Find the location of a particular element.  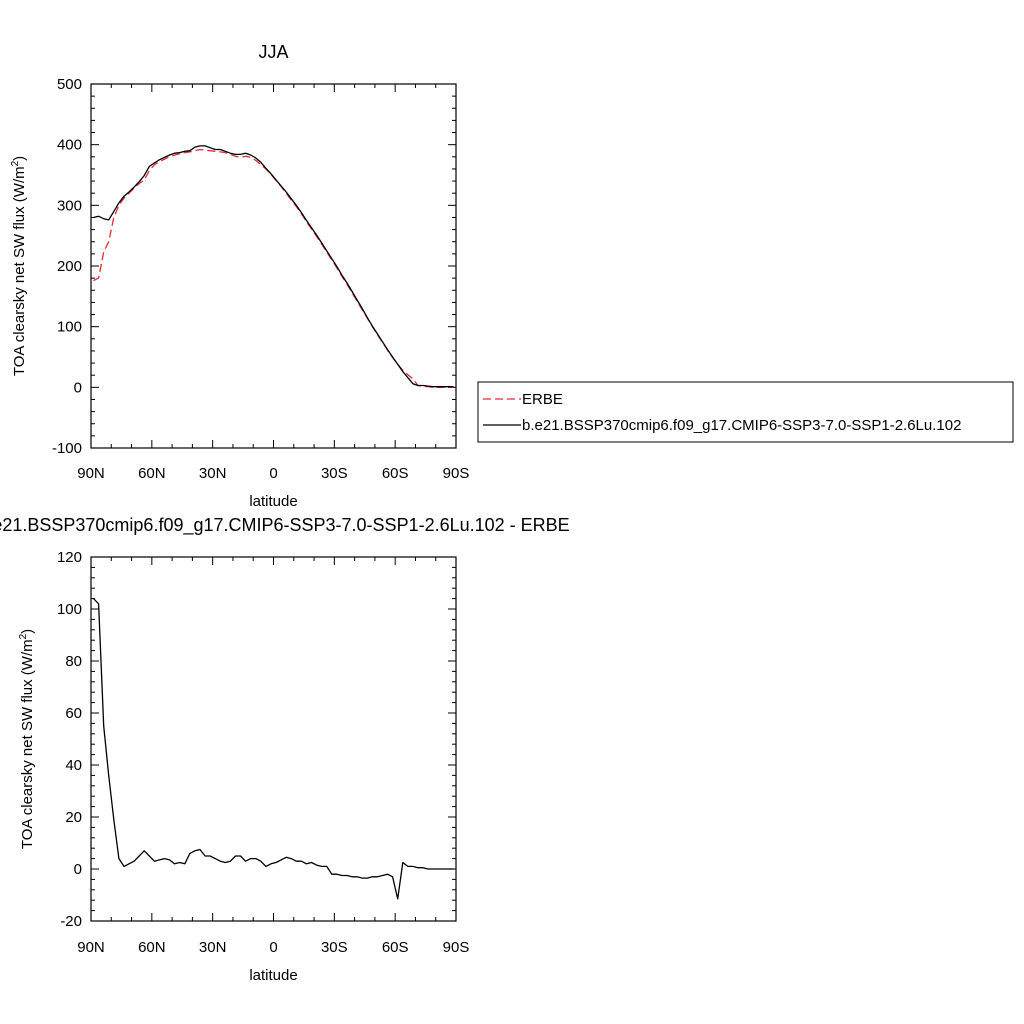

y-tick-label: 80 is located at coordinates (73, 661).